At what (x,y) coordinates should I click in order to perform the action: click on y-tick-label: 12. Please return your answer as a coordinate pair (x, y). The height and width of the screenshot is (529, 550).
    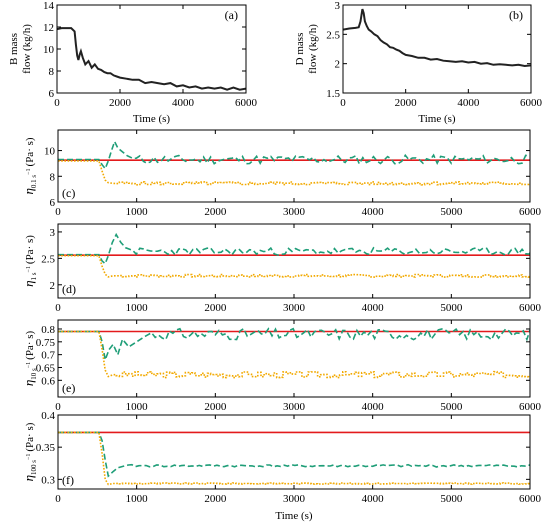
    Looking at the image, I should click on (48, 28).